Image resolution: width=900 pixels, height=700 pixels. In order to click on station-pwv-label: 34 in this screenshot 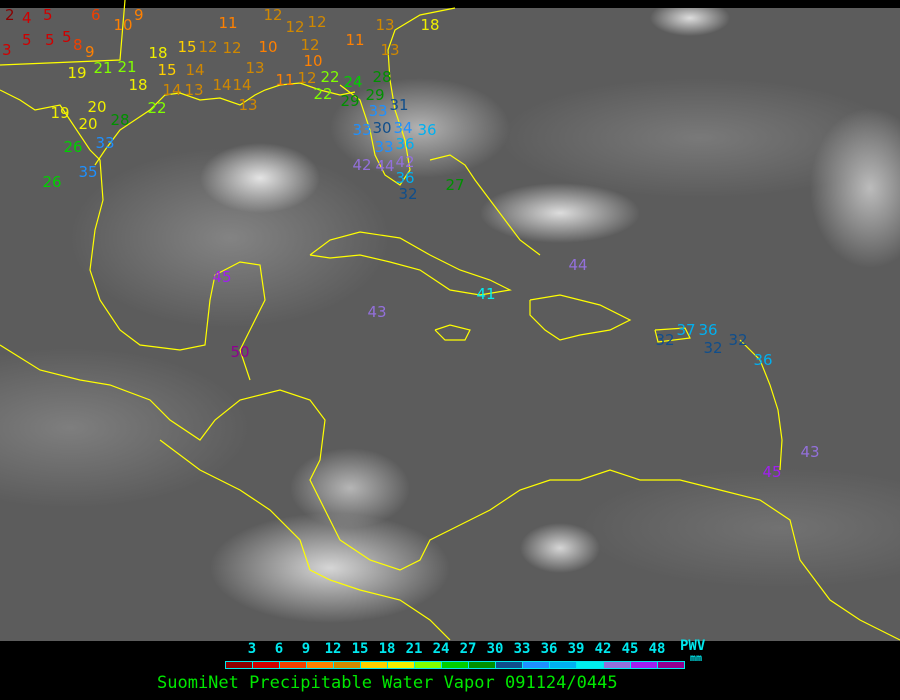, I will do `click(403, 127)`.